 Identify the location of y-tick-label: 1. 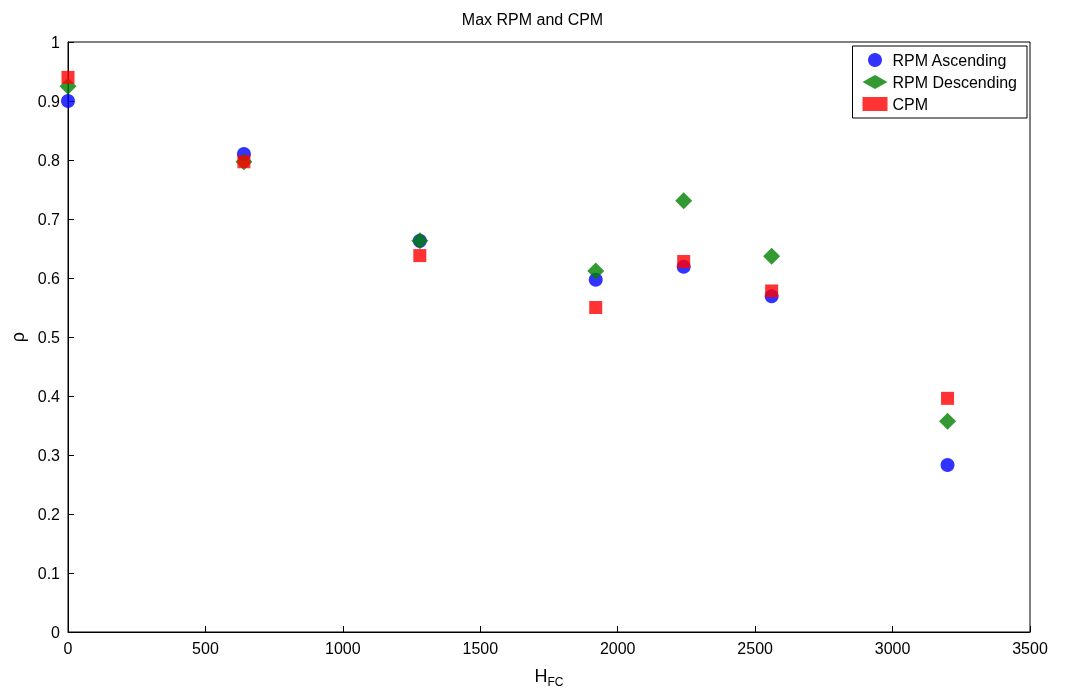
(56, 42).